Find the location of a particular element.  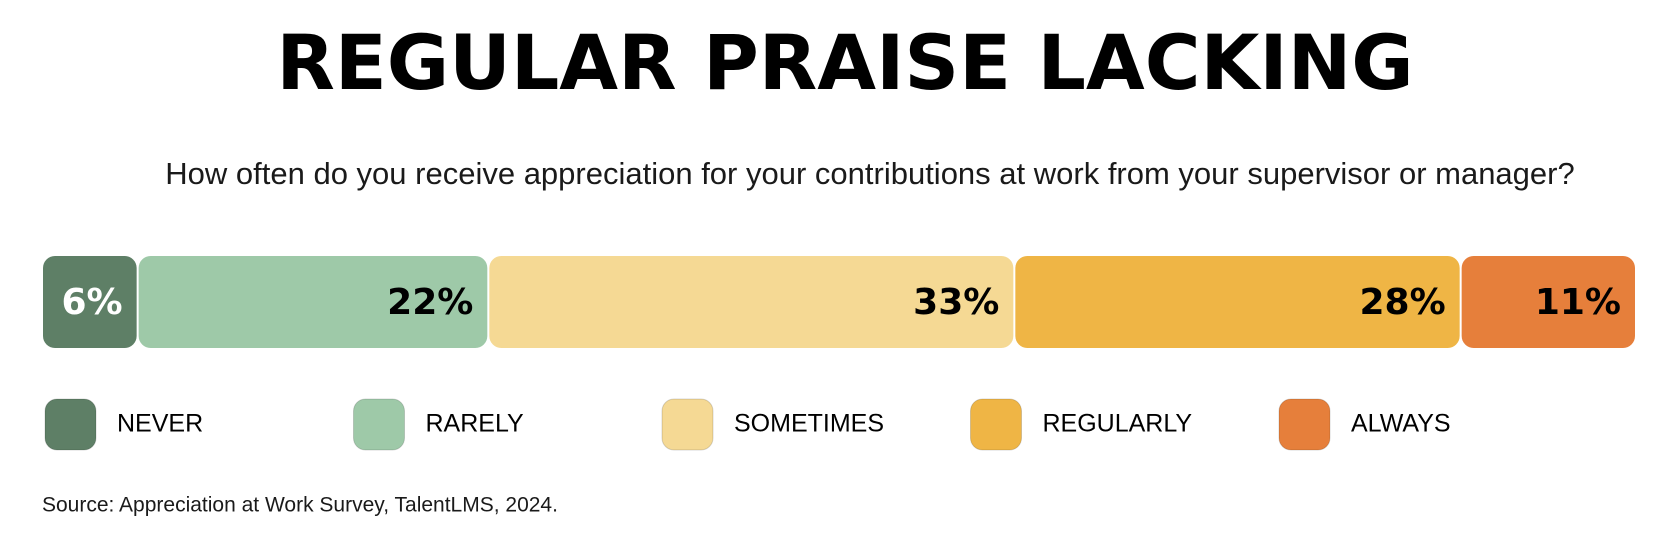

legend-label: ALWAYS is located at coordinates (1401, 424).